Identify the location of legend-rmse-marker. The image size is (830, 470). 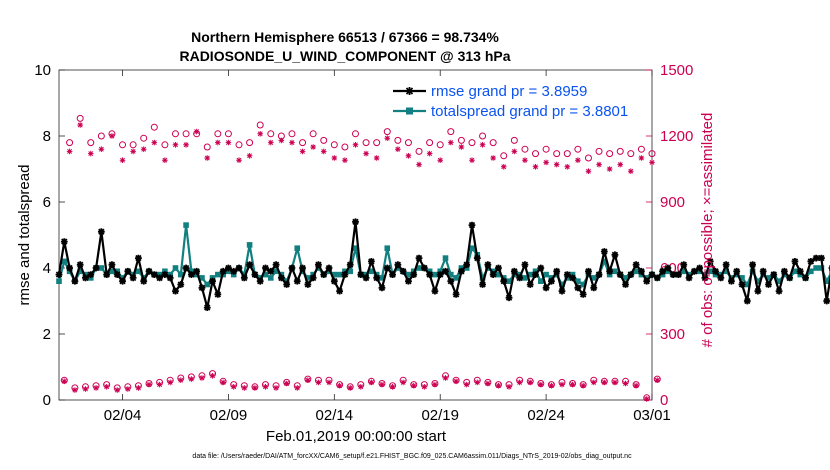
(409, 91).